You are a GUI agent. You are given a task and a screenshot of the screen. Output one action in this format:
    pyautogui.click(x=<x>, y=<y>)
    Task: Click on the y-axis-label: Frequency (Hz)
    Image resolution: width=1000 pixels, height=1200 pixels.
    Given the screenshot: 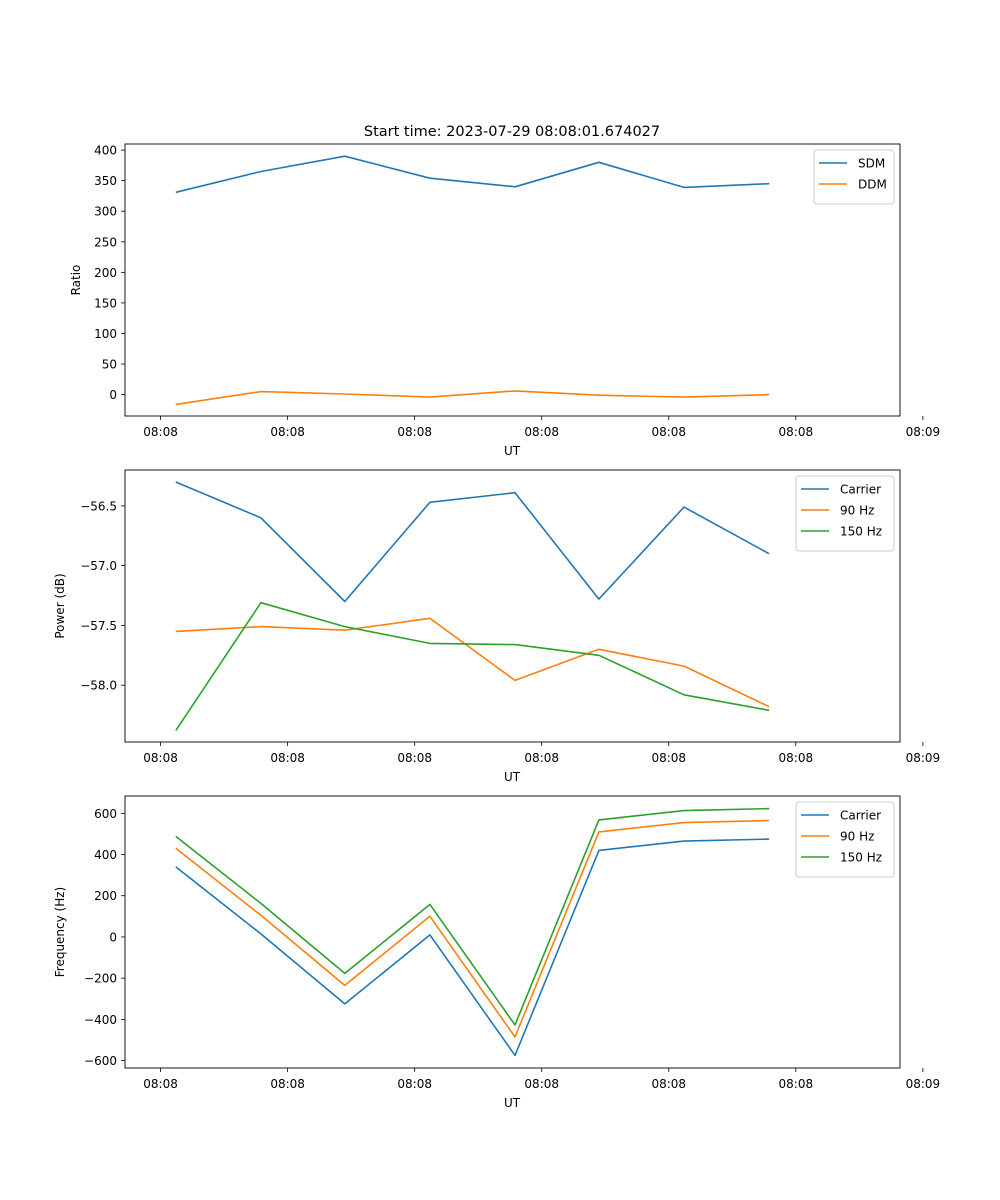 What is the action you would take?
    pyautogui.click(x=60, y=932)
    